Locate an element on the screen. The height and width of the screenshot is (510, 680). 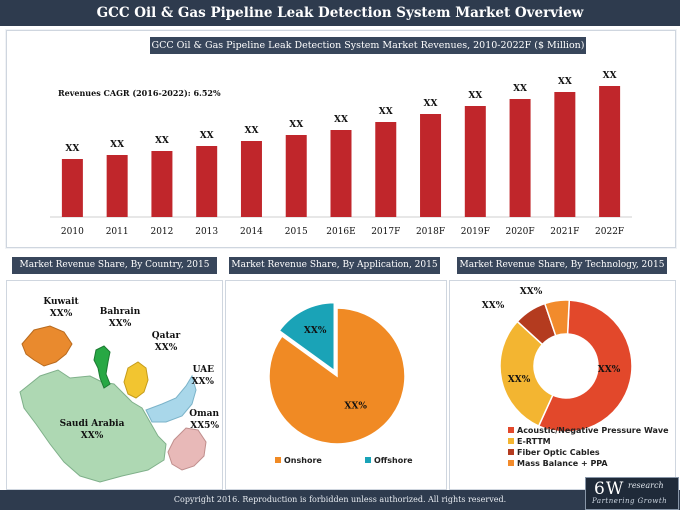
bahrain-name: Bahrain is located at coordinates (120, 312).